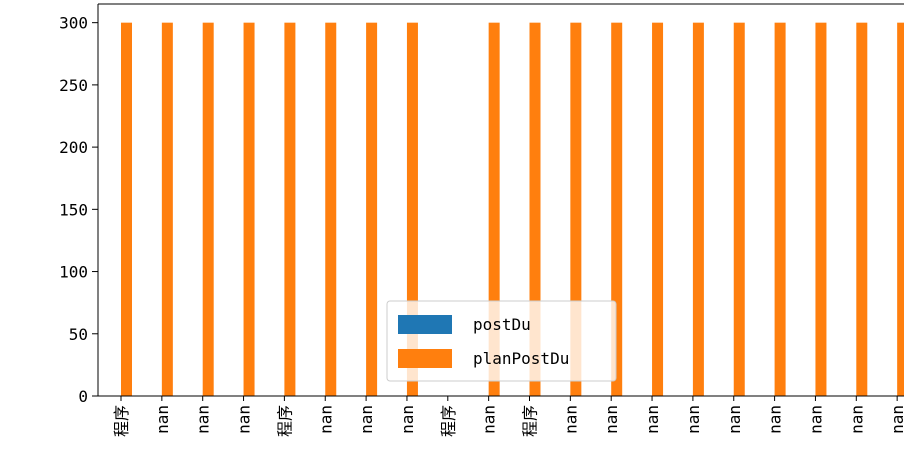  I want to click on legend: postDu planPostDu, so click(501, 341).